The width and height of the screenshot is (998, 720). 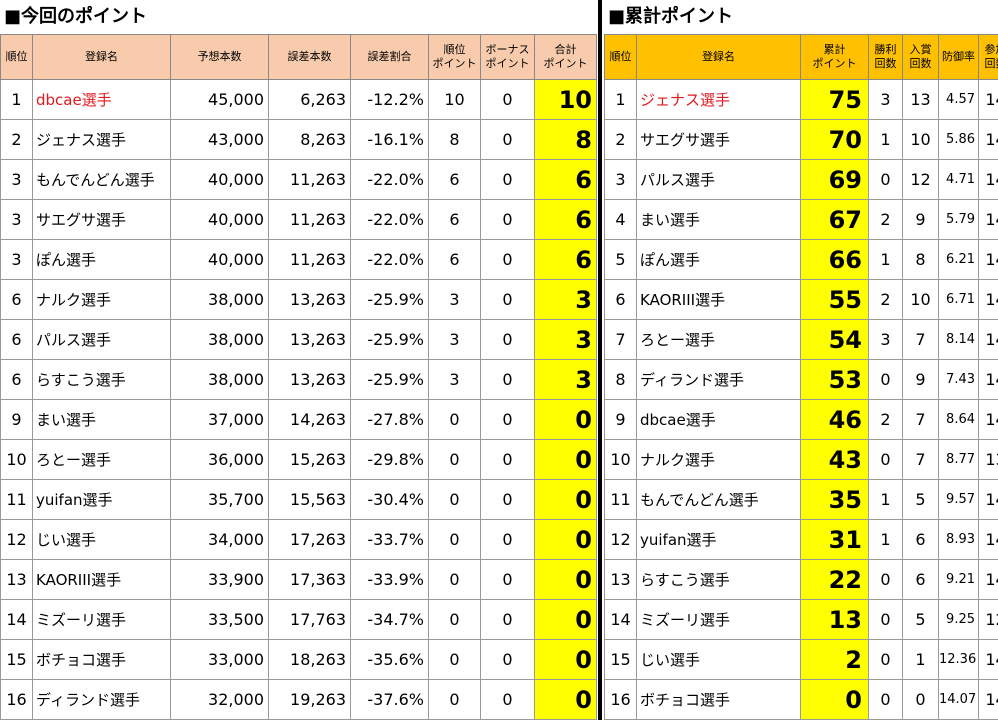 I want to click on places-cell: 5, so click(x=920, y=499).